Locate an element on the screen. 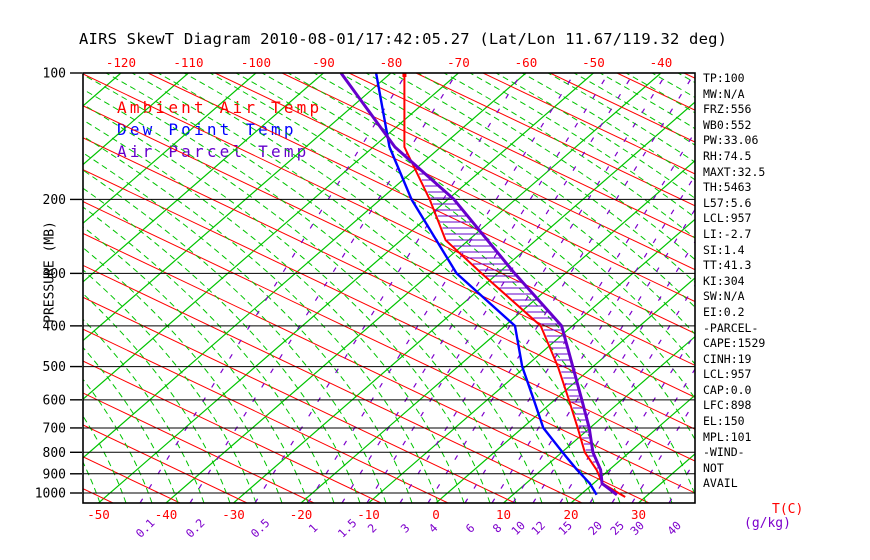 The height and width of the screenshot is (560, 870). top-temp-tick-label: -60 is located at coordinates (526, 62).